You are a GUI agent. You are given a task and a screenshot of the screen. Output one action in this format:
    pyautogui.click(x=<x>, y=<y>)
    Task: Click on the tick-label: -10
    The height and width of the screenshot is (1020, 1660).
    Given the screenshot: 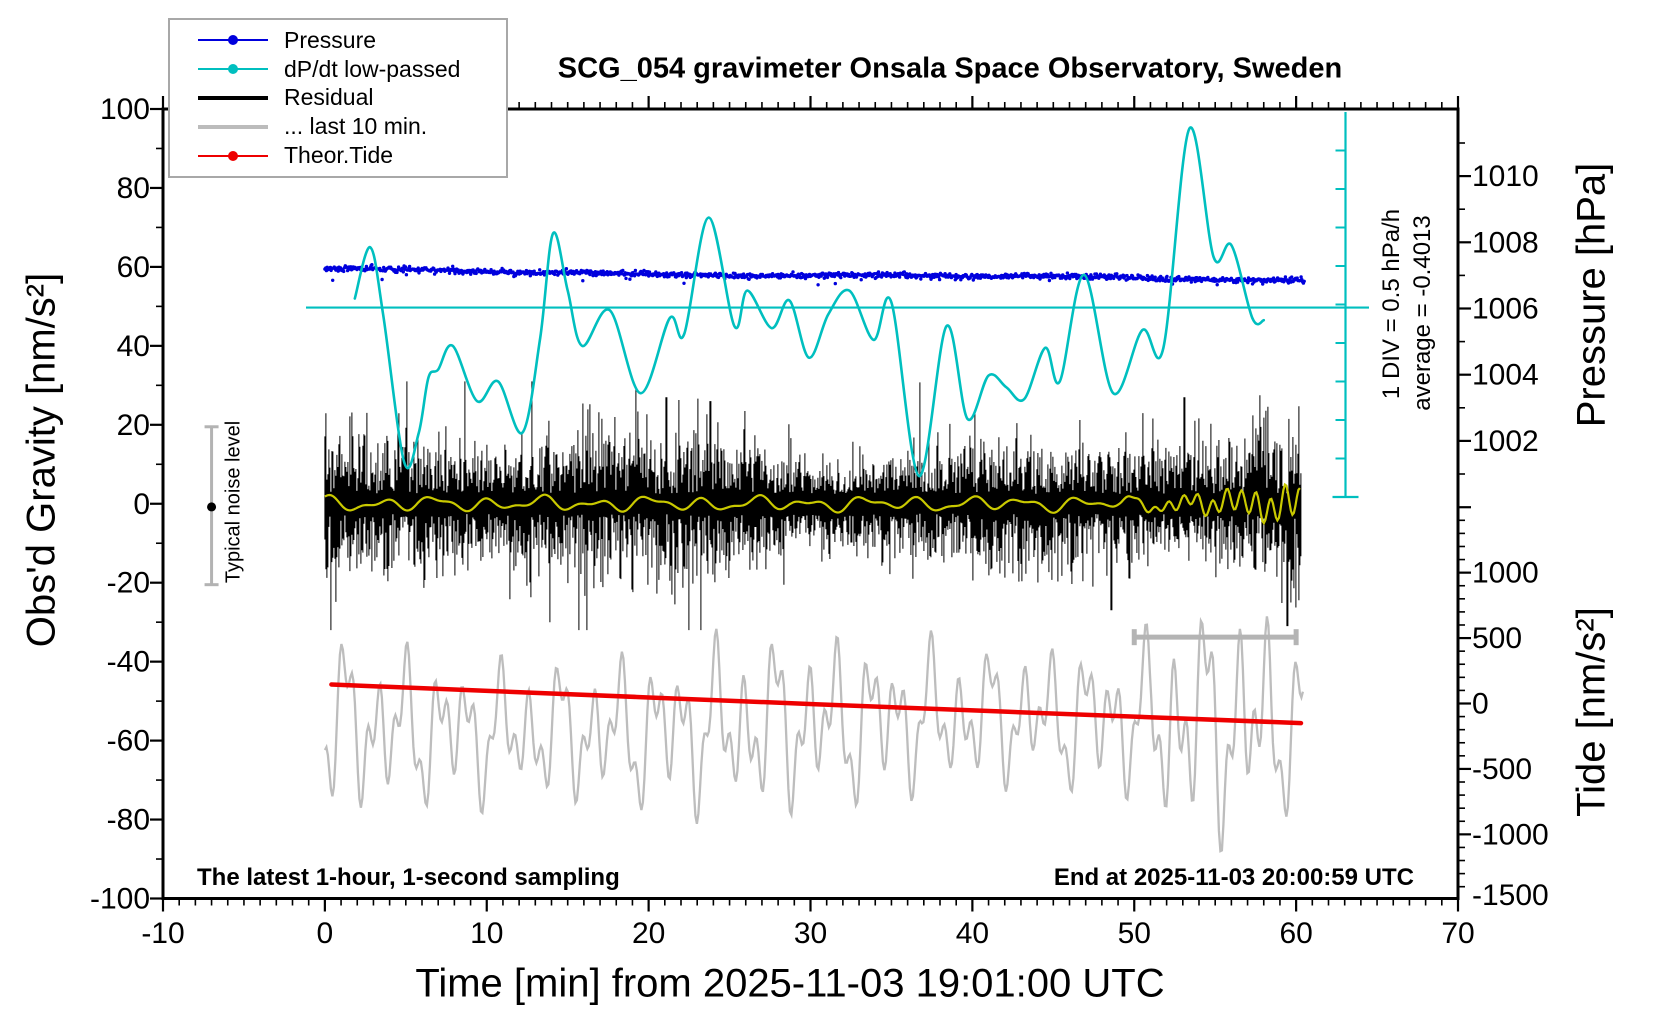 What is the action you would take?
    pyautogui.click(x=162, y=933)
    